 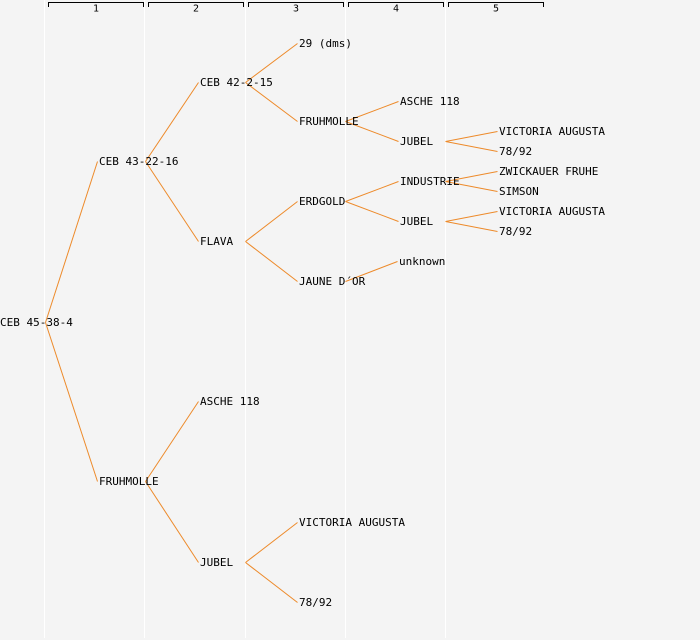 What do you see at coordinates (96, 9) in the screenshot?
I see `generation-number: 1` at bounding box center [96, 9].